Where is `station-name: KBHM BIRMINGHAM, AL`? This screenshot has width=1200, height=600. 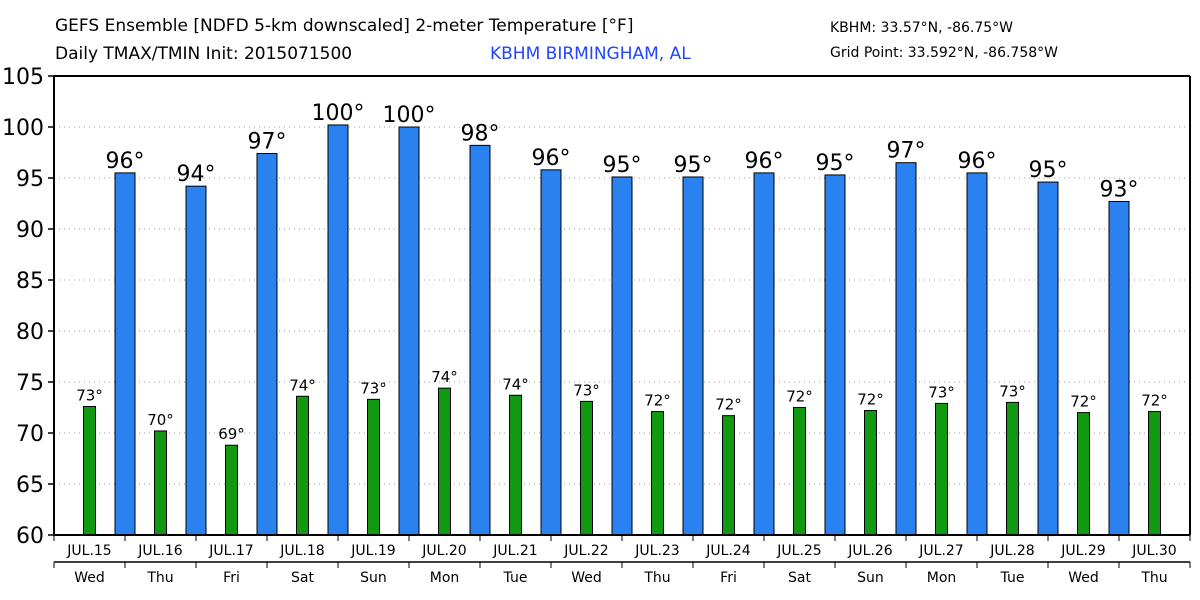 station-name: KBHM BIRMINGHAM, AL is located at coordinates (590, 54).